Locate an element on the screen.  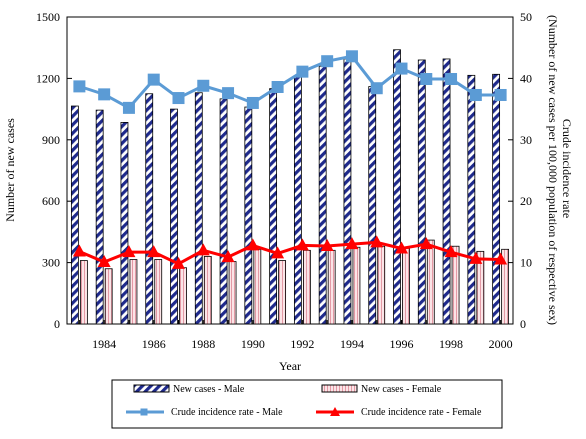
marker-female-rate-1986 is located at coordinates (154, 251).